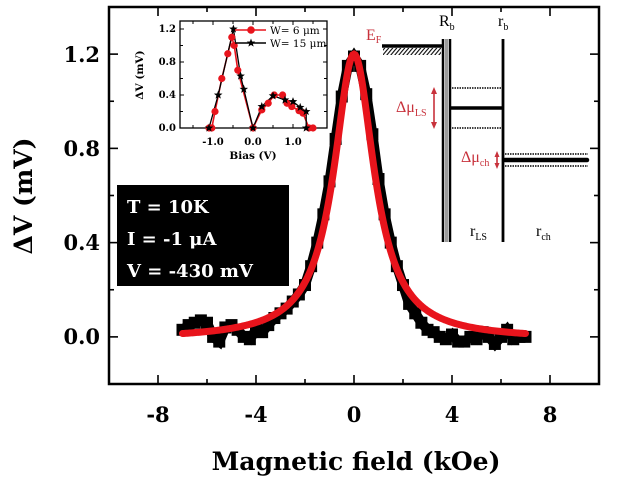 The image size is (619, 495). What do you see at coordinates (478, 233) in the screenshot?
I see `rls-label: rLS` at bounding box center [478, 233].